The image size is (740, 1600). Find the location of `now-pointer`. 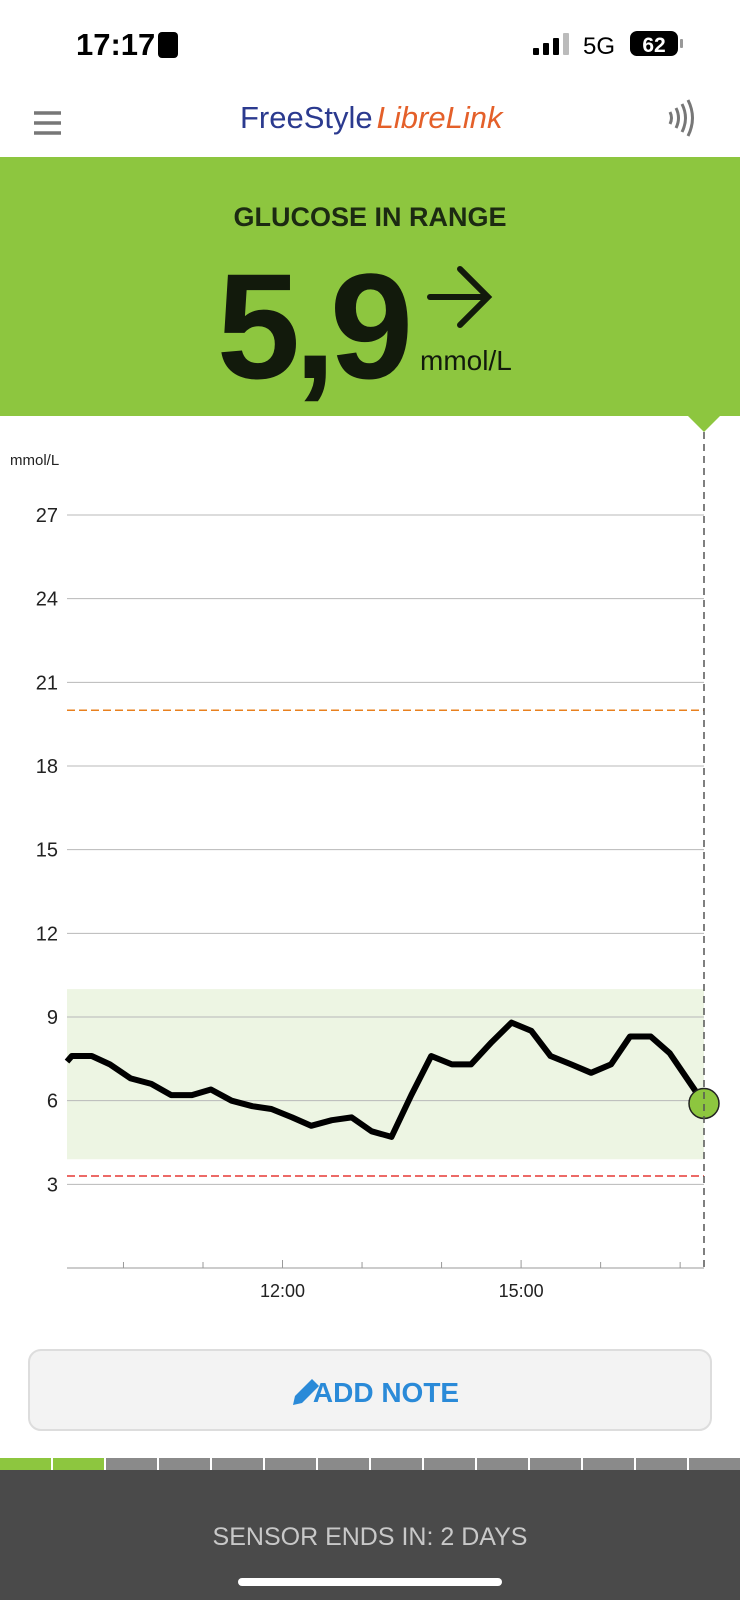

now-pointer is located at coordinates (704, 424).